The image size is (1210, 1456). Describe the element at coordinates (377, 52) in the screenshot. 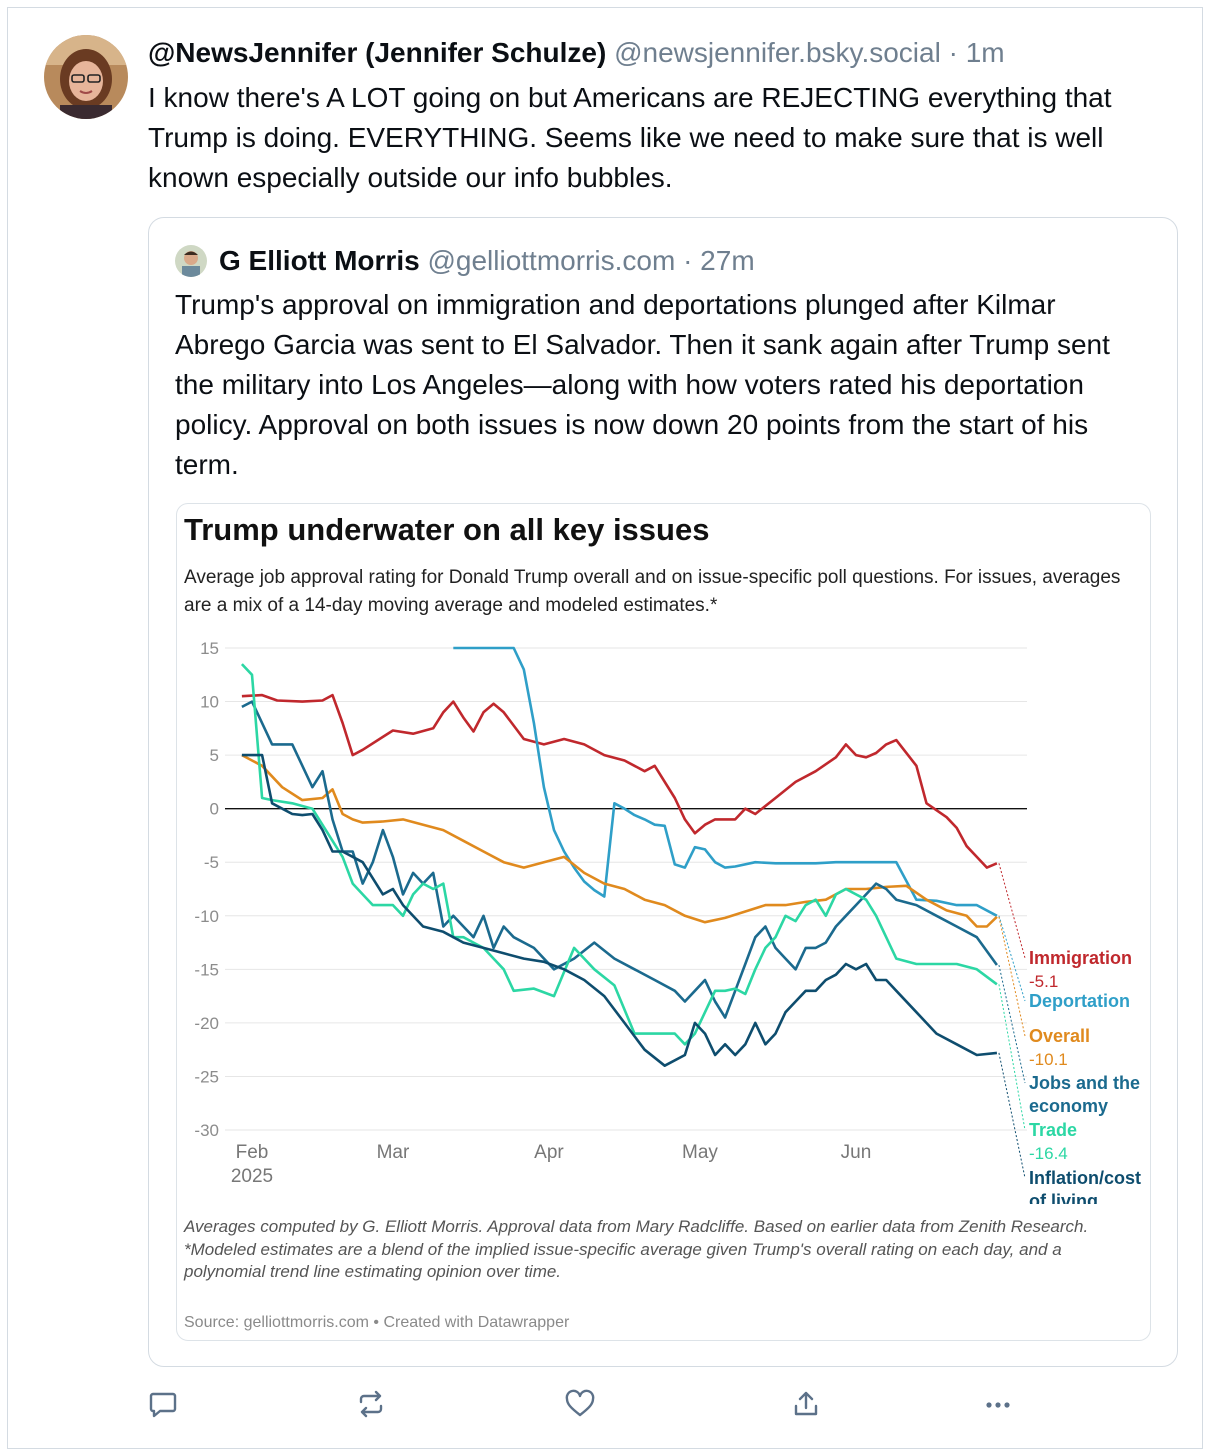

I see `author-name: @NewsJennifer (Jennifer Schulze)` at that location.